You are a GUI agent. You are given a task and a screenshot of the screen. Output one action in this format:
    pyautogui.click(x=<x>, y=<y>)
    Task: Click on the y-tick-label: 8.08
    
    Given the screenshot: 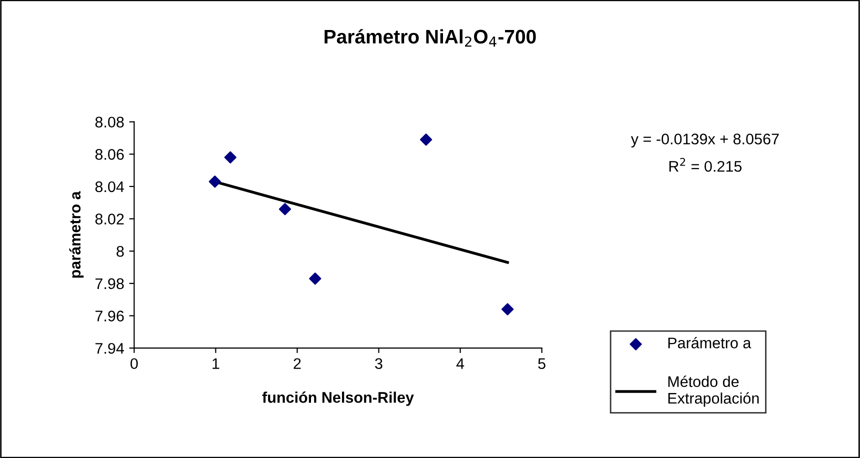 What is the action you would take?
    pyautogui.click(x=109, y=122)
    